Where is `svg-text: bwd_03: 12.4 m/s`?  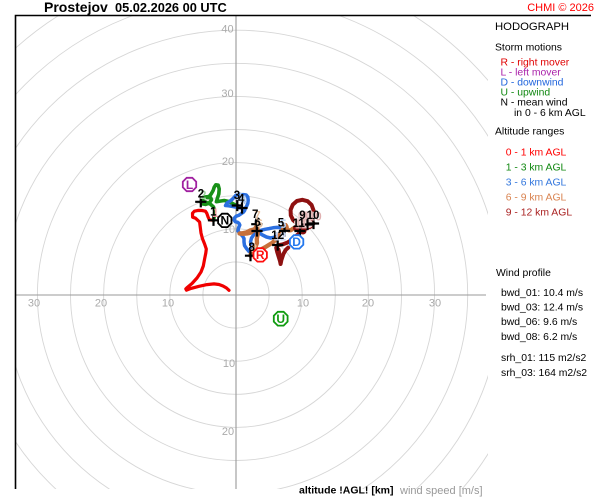
svg-text: bwd_03: 12.4 m/s is located at coordinates (542, 308).